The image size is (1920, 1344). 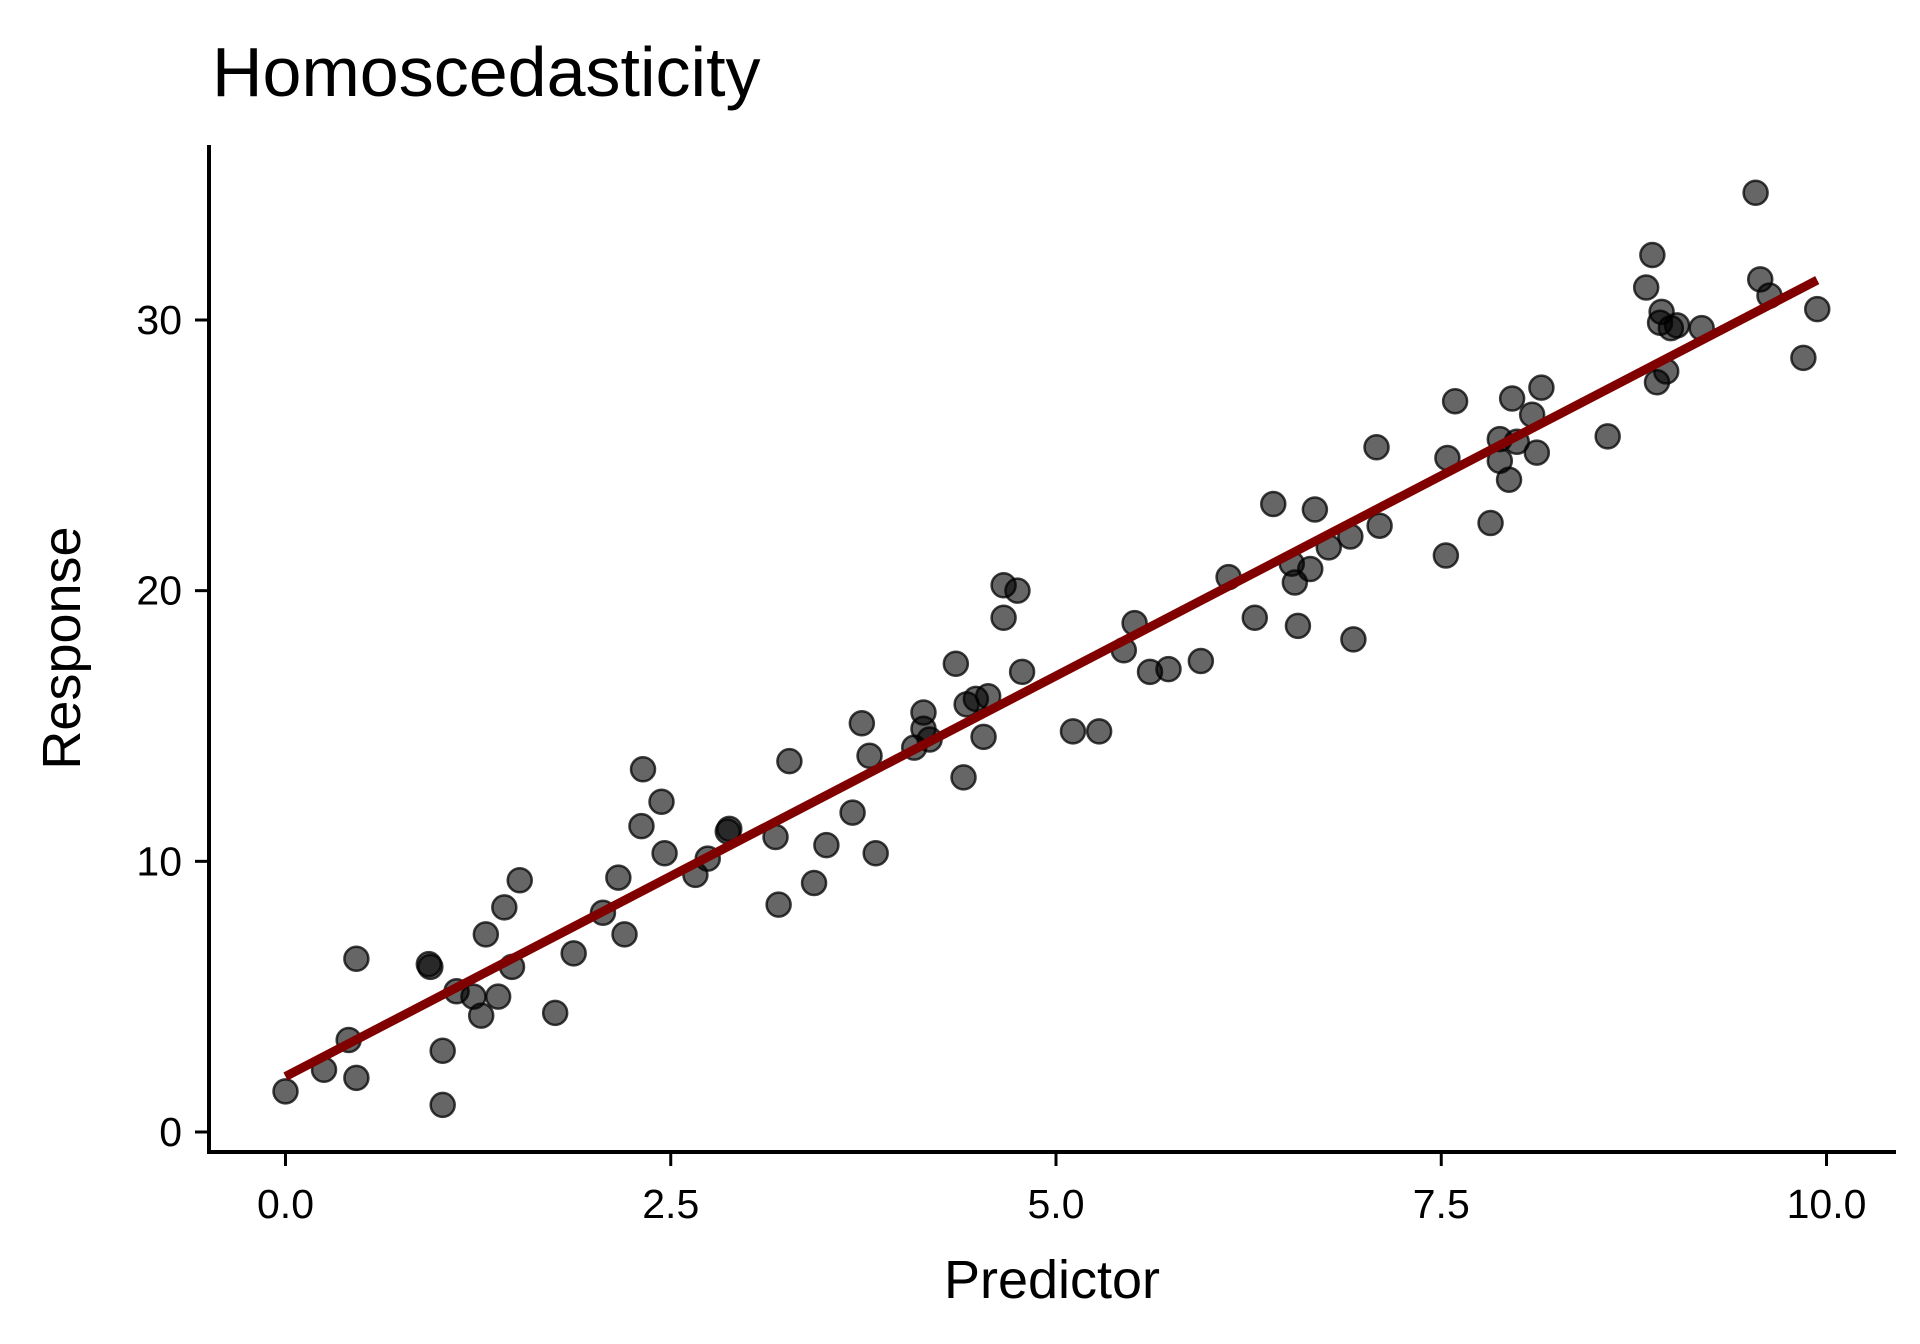 I want to click on x-tick-label: 5.0, so click(x=1056, y=1204).